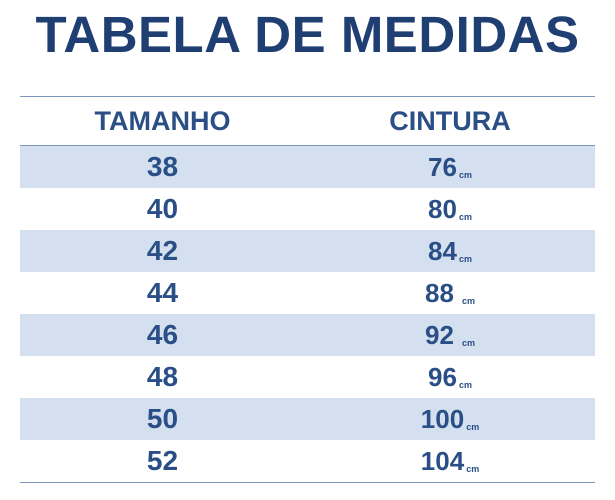  Describe the element at coordinates (442, 418) in the screenshot. I see `waist-value: 100` at that location.